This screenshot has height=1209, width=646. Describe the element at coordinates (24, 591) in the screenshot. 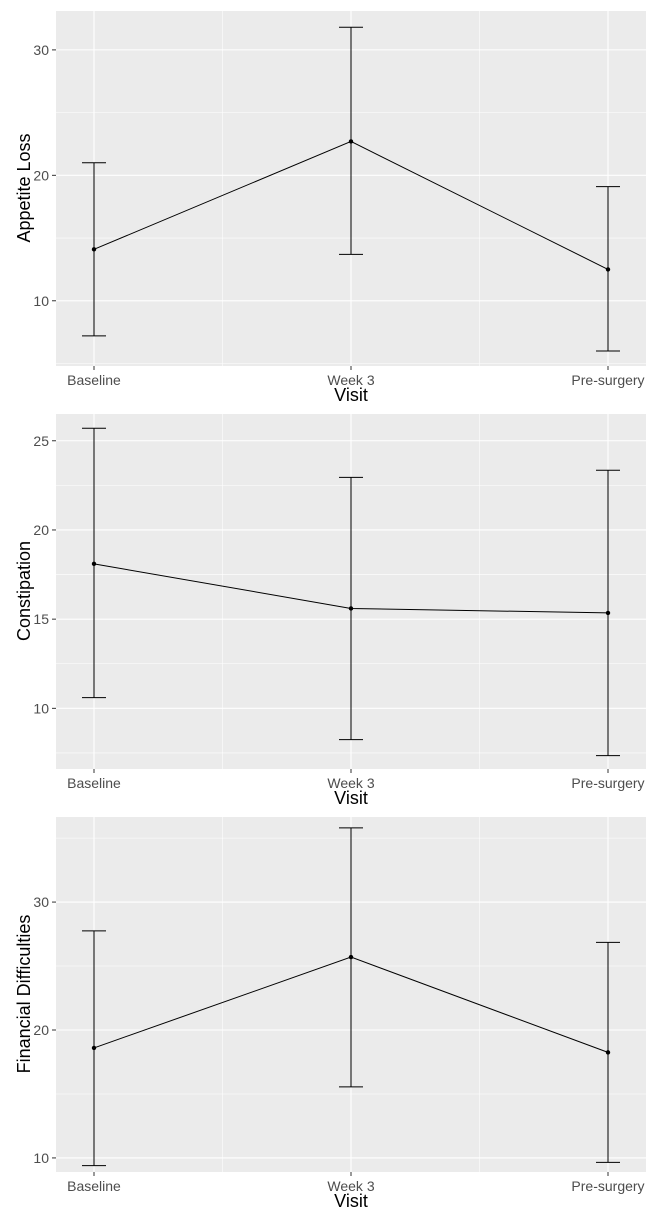

I see `y-axis-title: Constipation` at that location.